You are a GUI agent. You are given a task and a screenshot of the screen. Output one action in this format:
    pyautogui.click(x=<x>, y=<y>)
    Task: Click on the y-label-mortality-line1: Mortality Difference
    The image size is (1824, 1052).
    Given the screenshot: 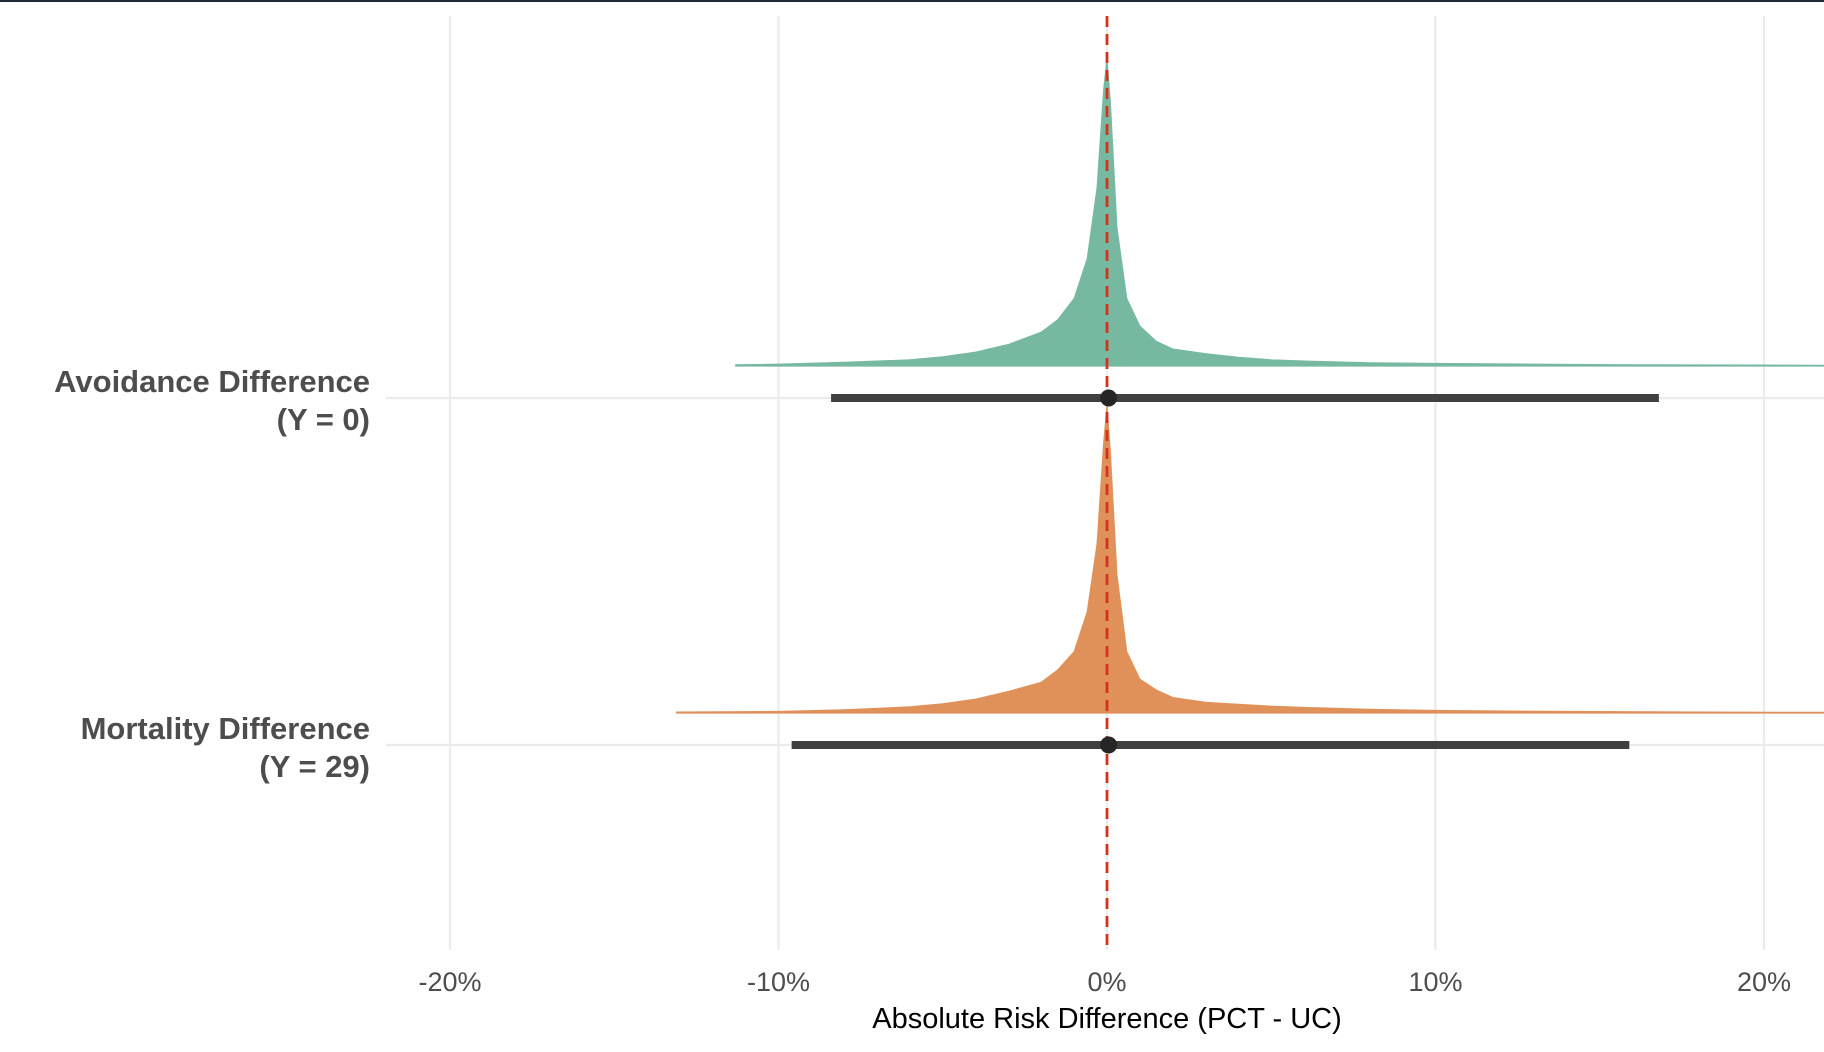 What is the action you would take?
    pyautogui.click(x=225, y=728)
    